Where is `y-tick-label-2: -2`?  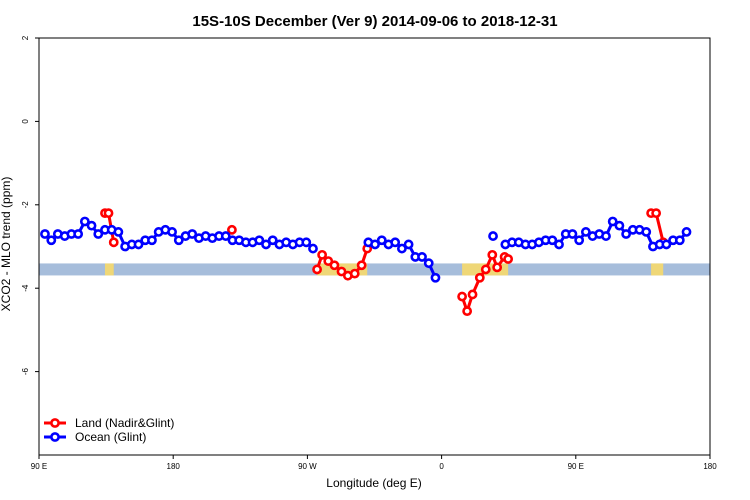
y-tick-label-2: -2 is located at coordinates (25, 205).